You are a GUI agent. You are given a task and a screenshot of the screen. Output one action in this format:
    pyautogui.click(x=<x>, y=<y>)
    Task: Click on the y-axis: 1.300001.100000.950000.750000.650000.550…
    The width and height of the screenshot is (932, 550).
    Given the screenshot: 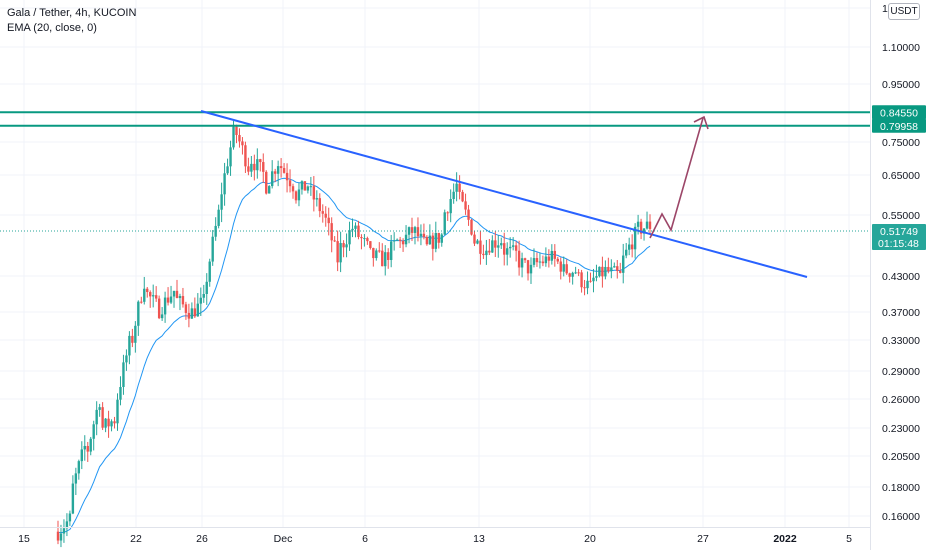 What is the action you would take?
    pyautogui.click(x=901, y=263)
    